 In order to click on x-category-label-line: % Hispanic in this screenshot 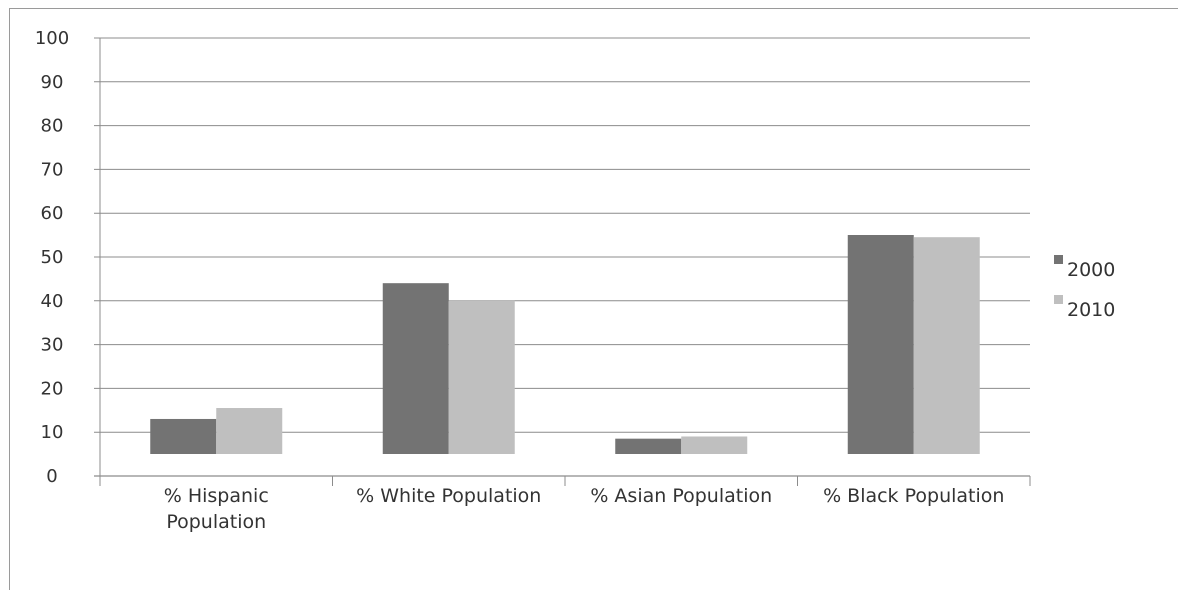, I will do `click(216, 496)`.